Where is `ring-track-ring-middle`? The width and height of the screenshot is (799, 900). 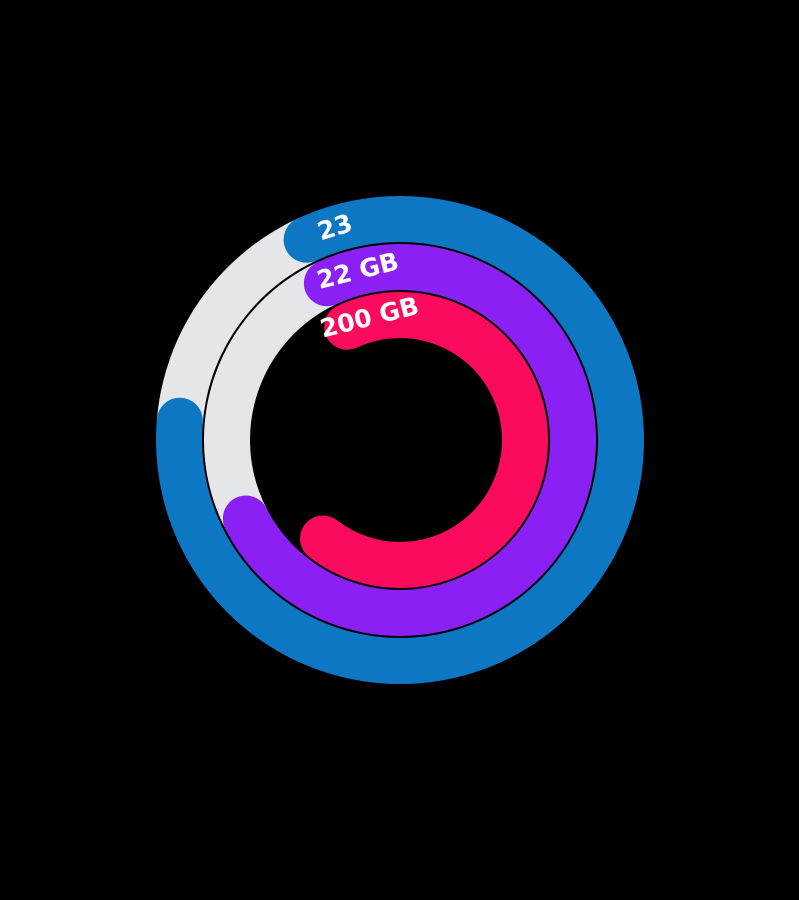 ring-track-ring-middle is located at coordinates (277, 401).